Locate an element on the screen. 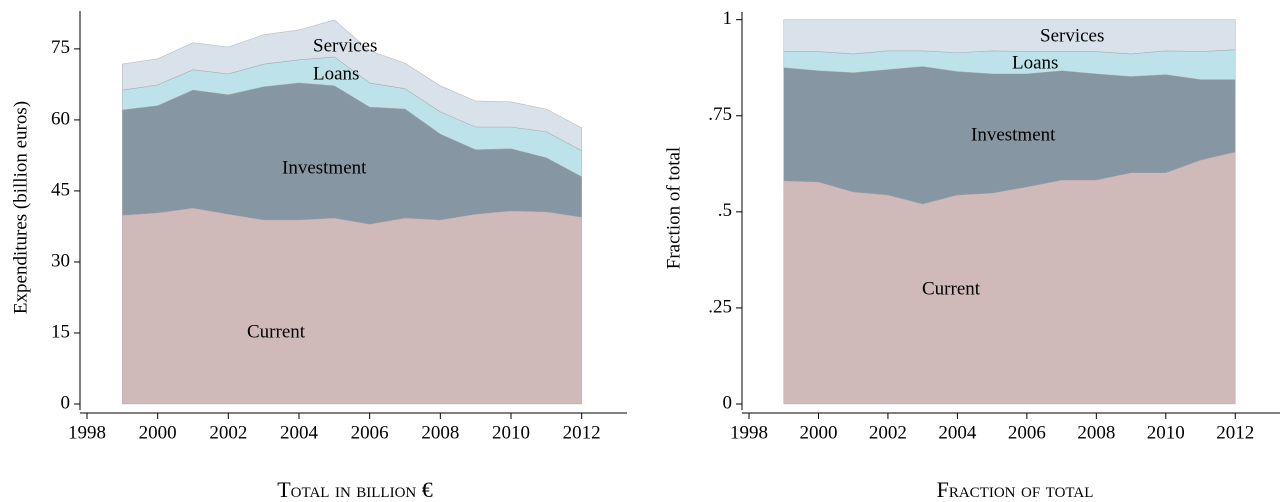 The height and width of the screenshot is (502, 1282). y-tick-label: 15 is located at coordinates (60, 331).